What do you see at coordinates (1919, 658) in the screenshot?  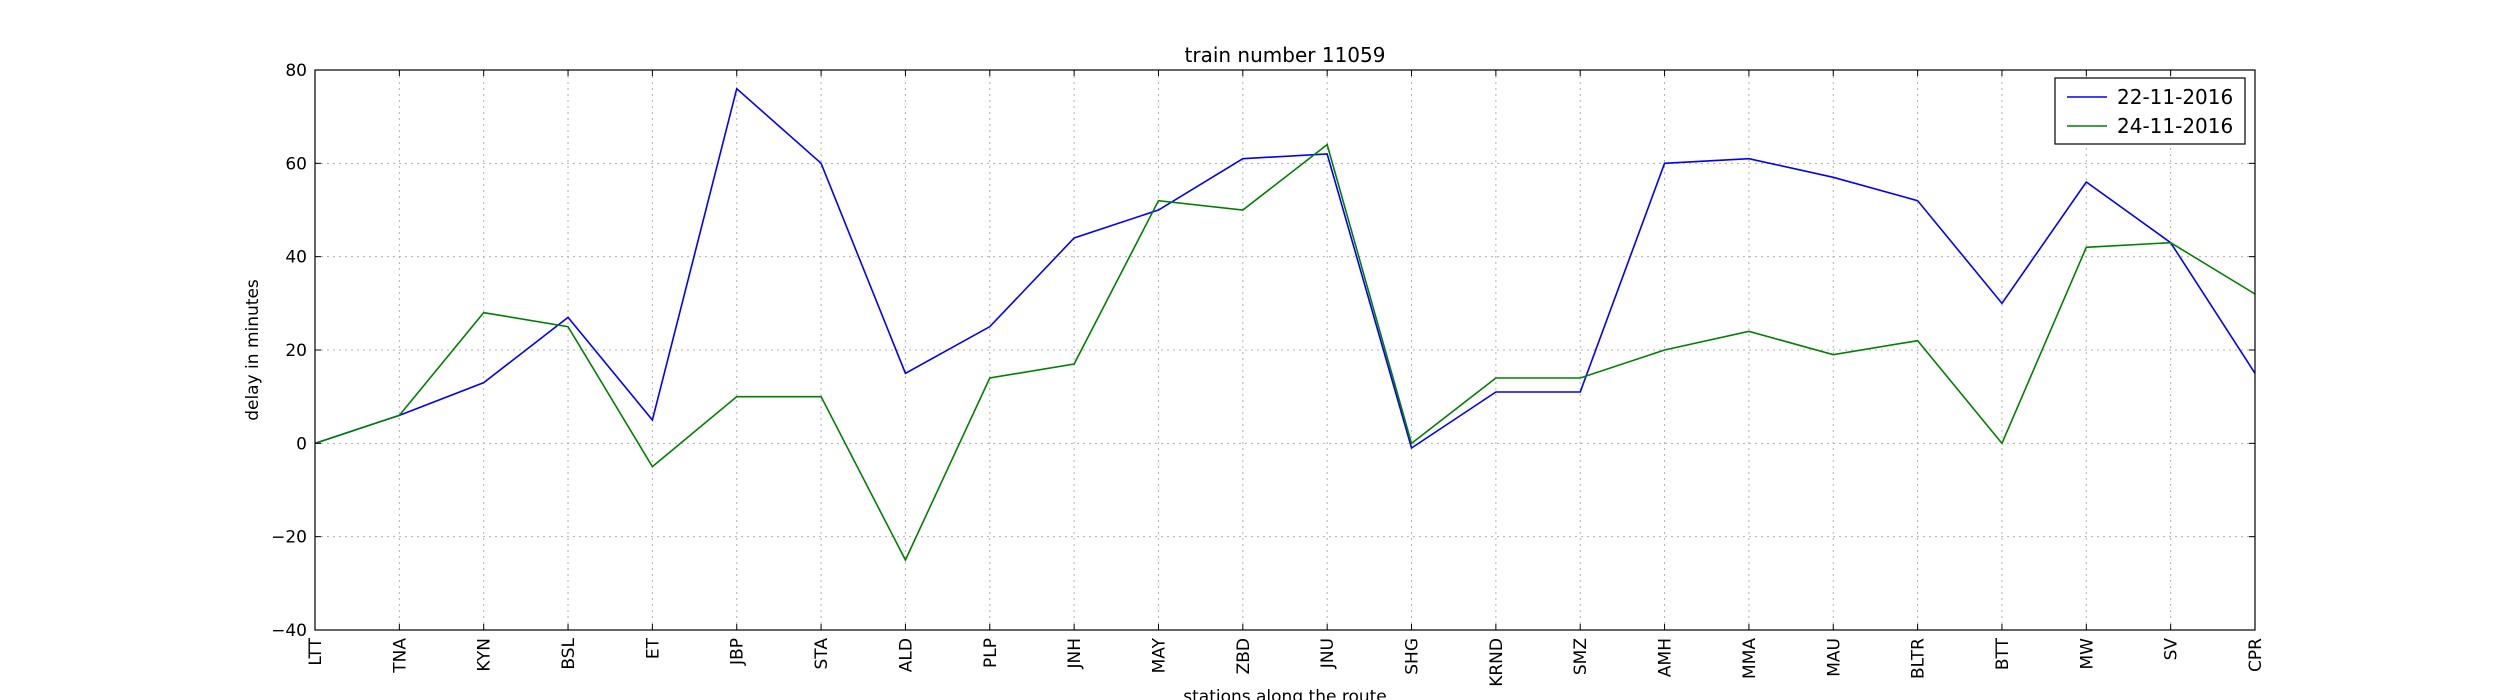 I see `x-tick-label: BLTR` at bounding box center [1919, 658].